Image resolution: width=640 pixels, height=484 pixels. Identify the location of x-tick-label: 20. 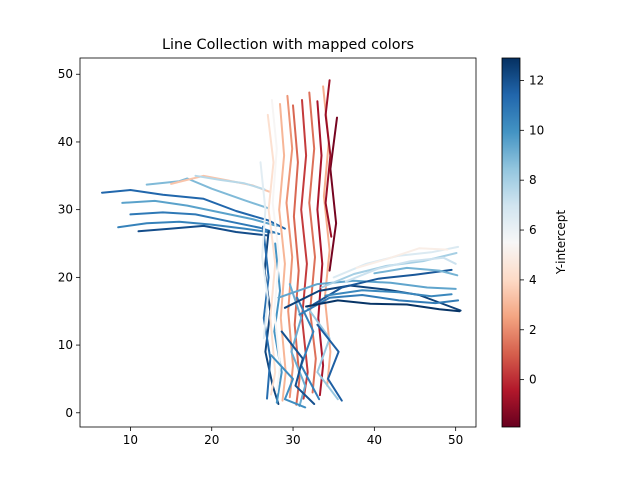
(211, 440).